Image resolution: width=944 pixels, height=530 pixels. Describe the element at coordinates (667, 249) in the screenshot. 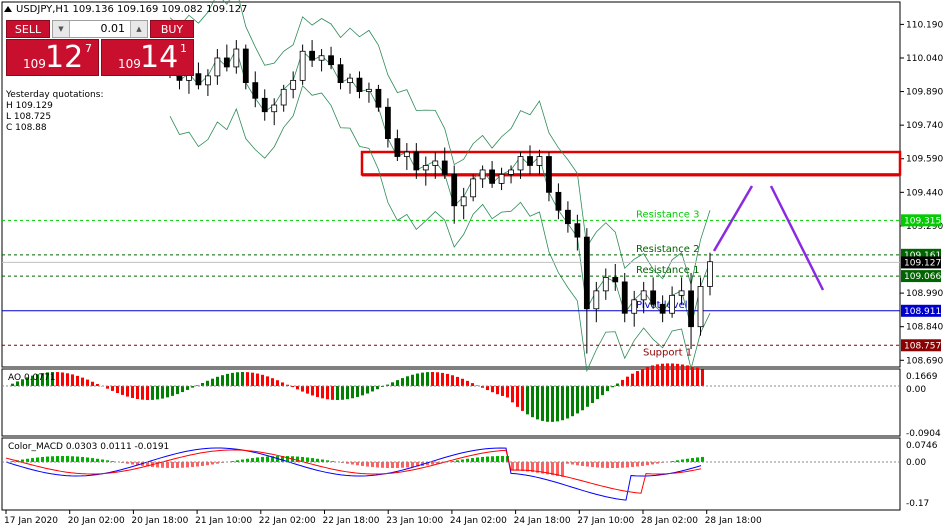

I see `level-label: Resistance 2` at that location.